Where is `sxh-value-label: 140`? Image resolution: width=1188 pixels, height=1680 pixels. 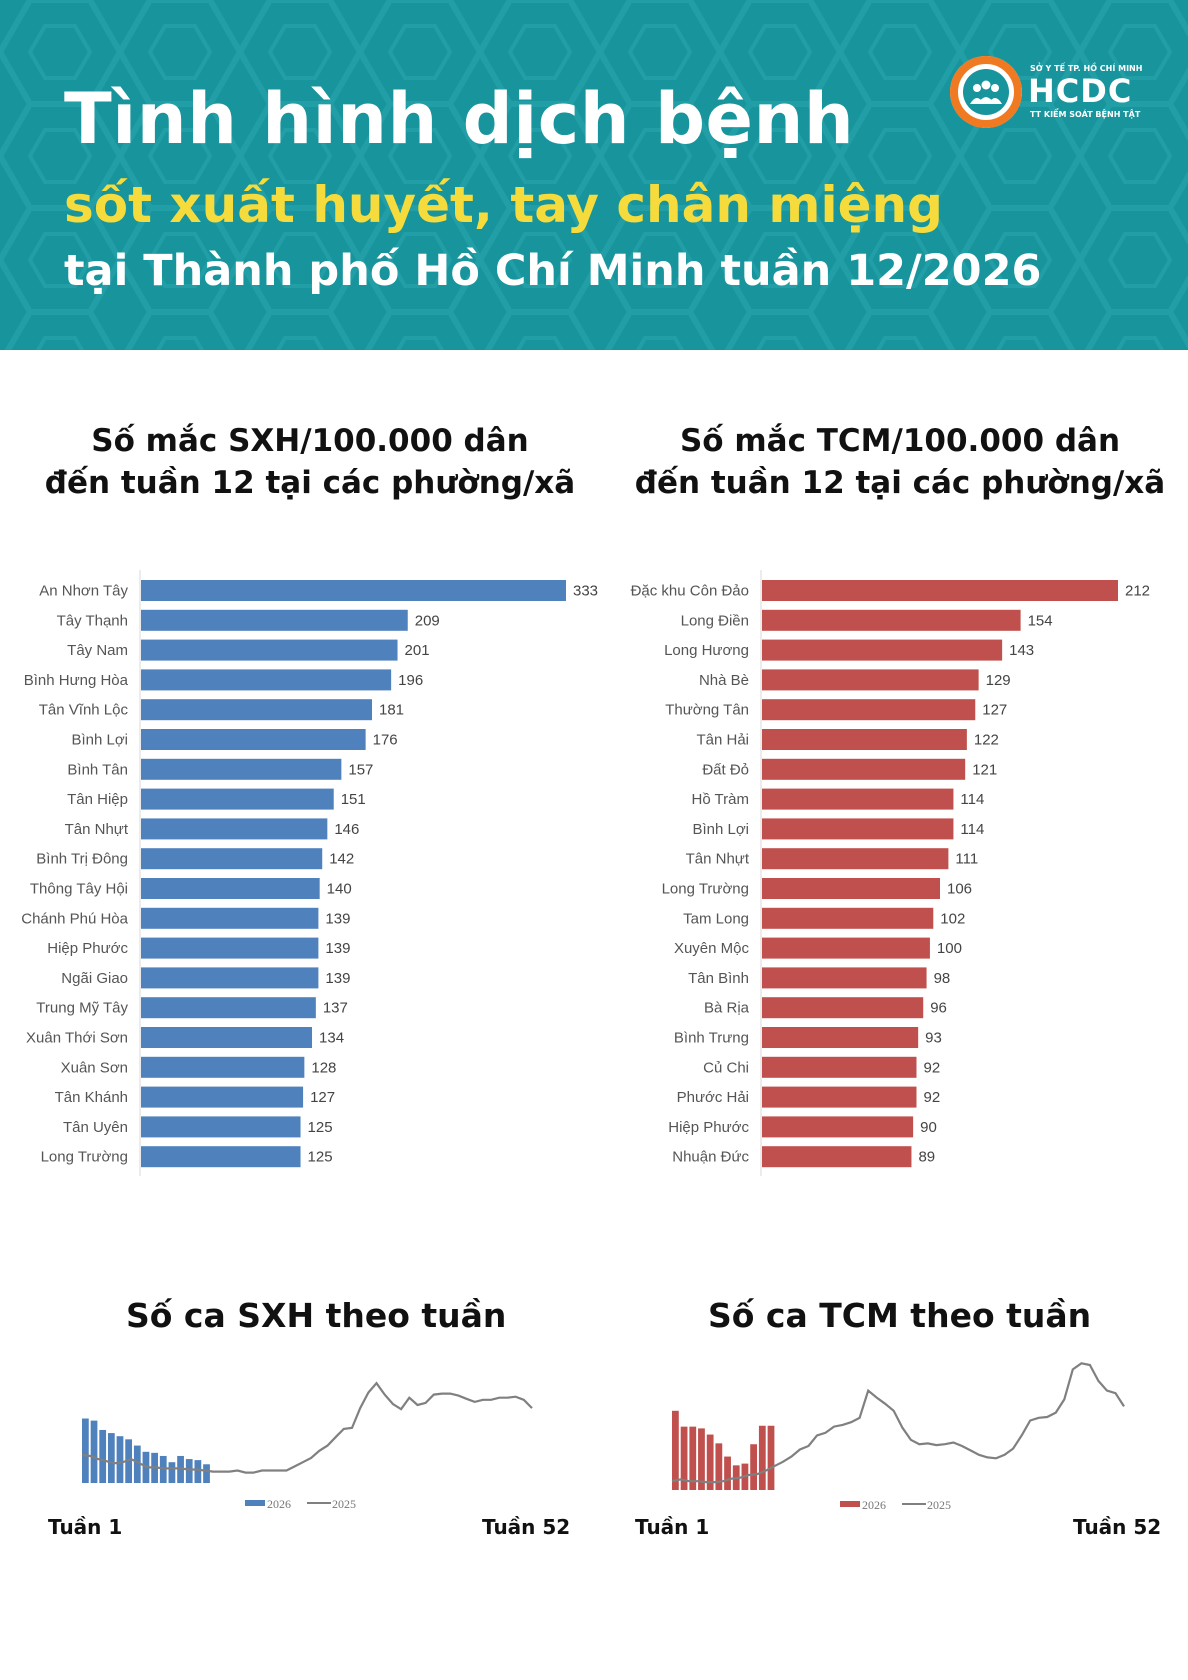
sxh-value-label: 140 is located at coordinates (339, 889).